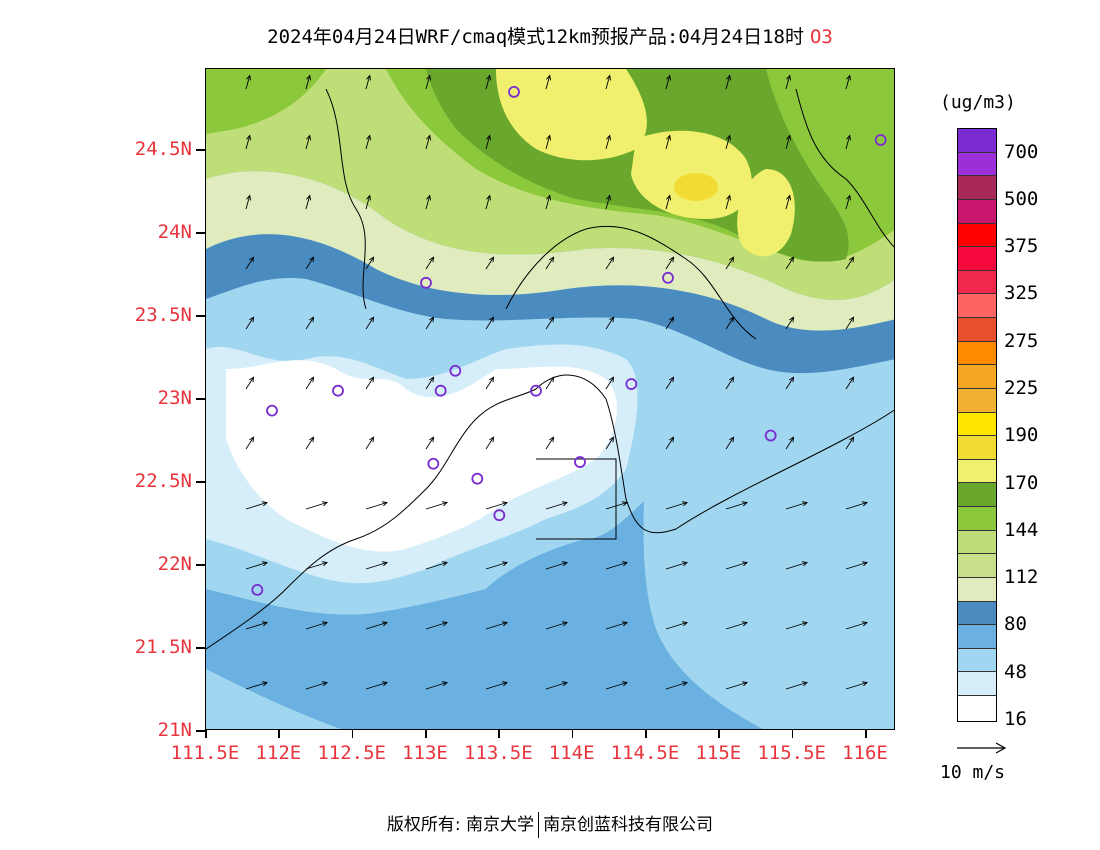 This screenshot has width=1100, height=850. Describe the element at coordinates (460, 825) in the screenshot. I see `footer-left: 版权所有: 南京大学` at that location.